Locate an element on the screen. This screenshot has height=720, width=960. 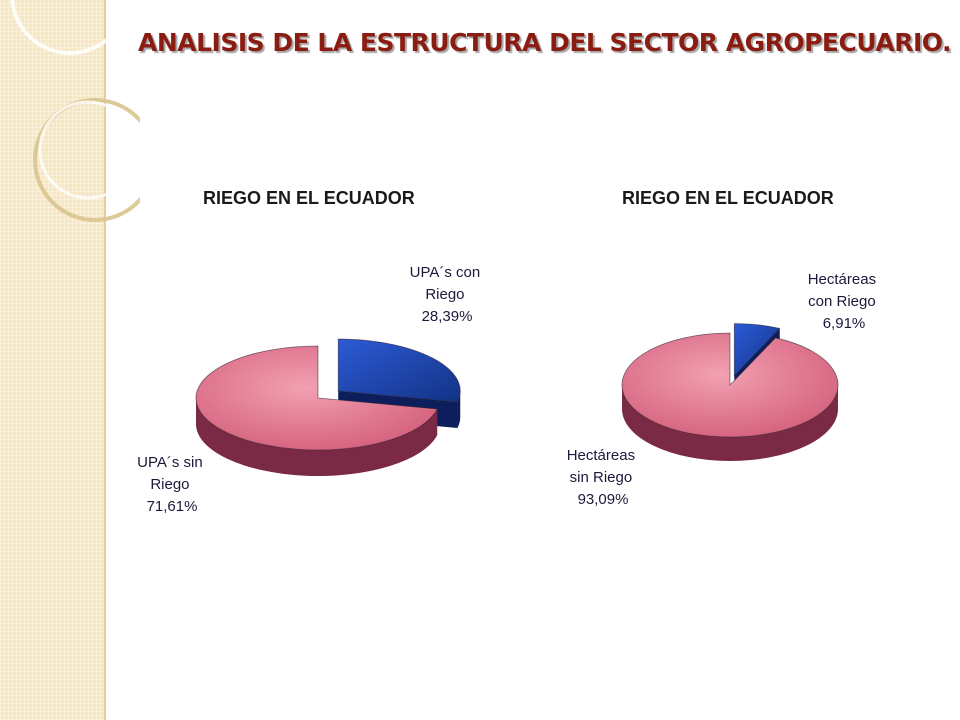
slice-label-hectareas-sin-riego: Hectáreas sin Riego 93,09% is located at coordinates (603, 477).